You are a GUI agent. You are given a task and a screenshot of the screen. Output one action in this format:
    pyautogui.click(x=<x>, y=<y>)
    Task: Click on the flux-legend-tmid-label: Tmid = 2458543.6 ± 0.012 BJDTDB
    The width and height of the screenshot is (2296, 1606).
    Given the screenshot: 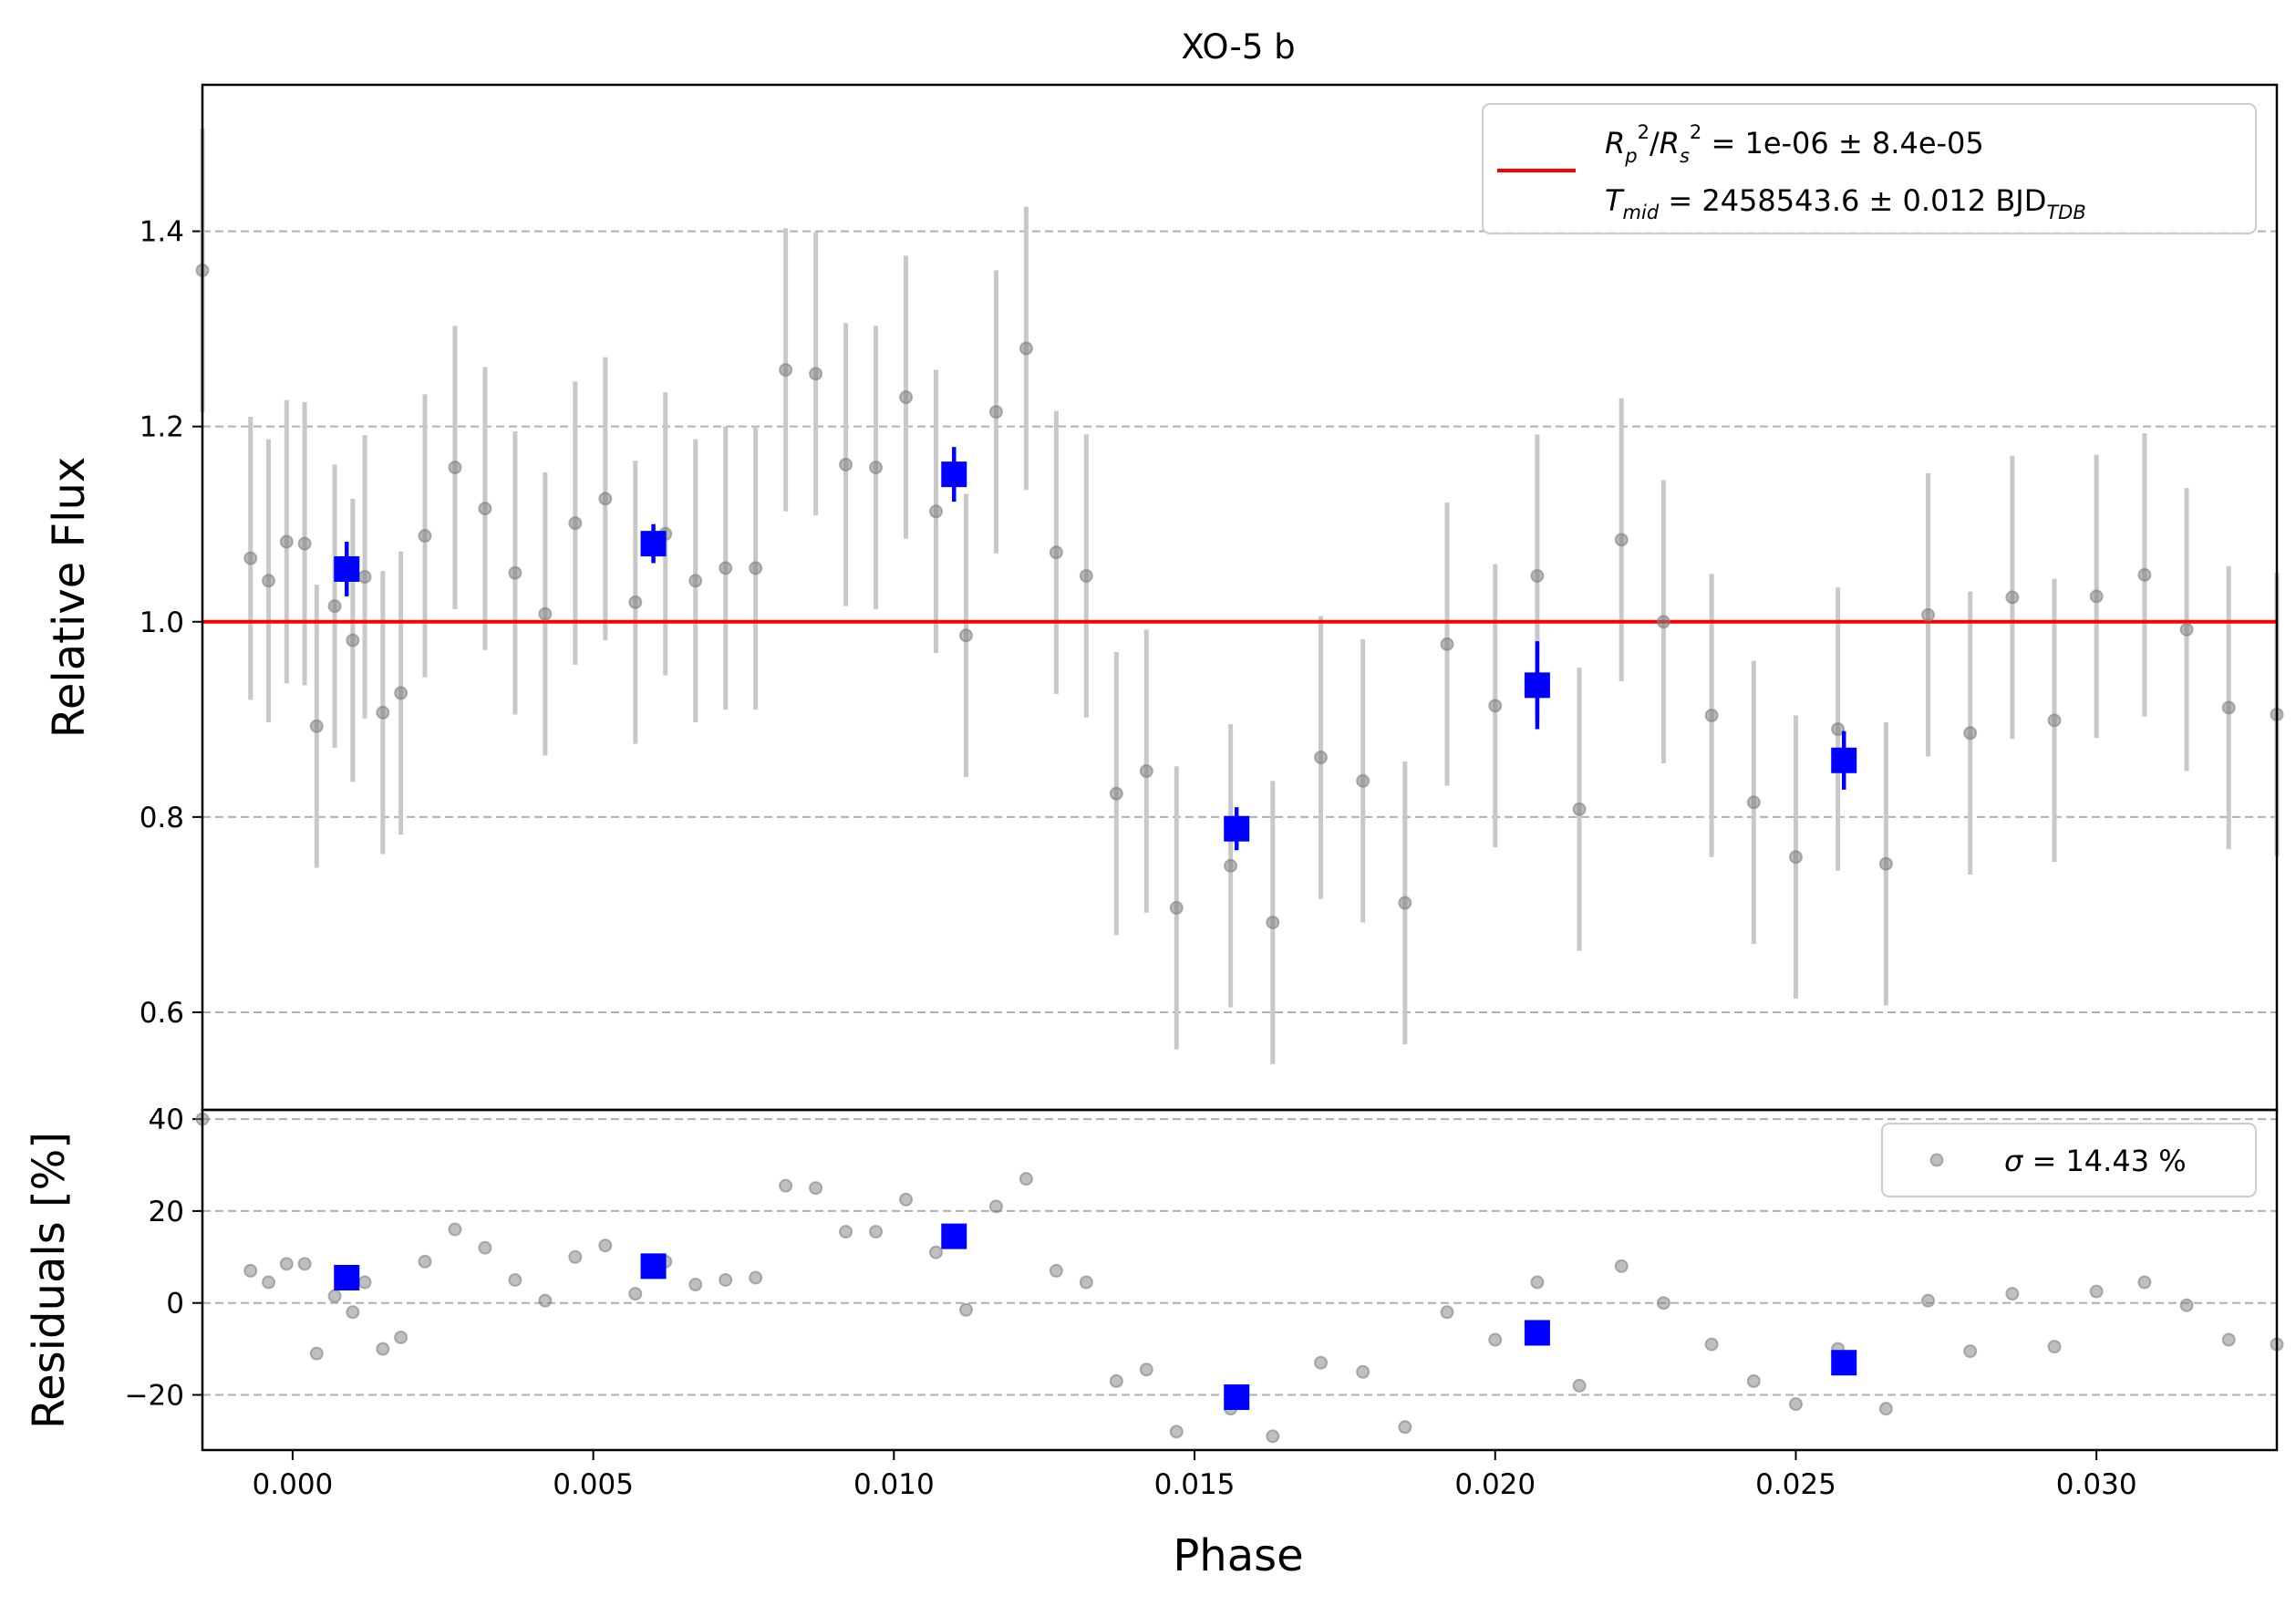 What is the action you would take?
    pyautogui.click(x=1845, y=203)
    